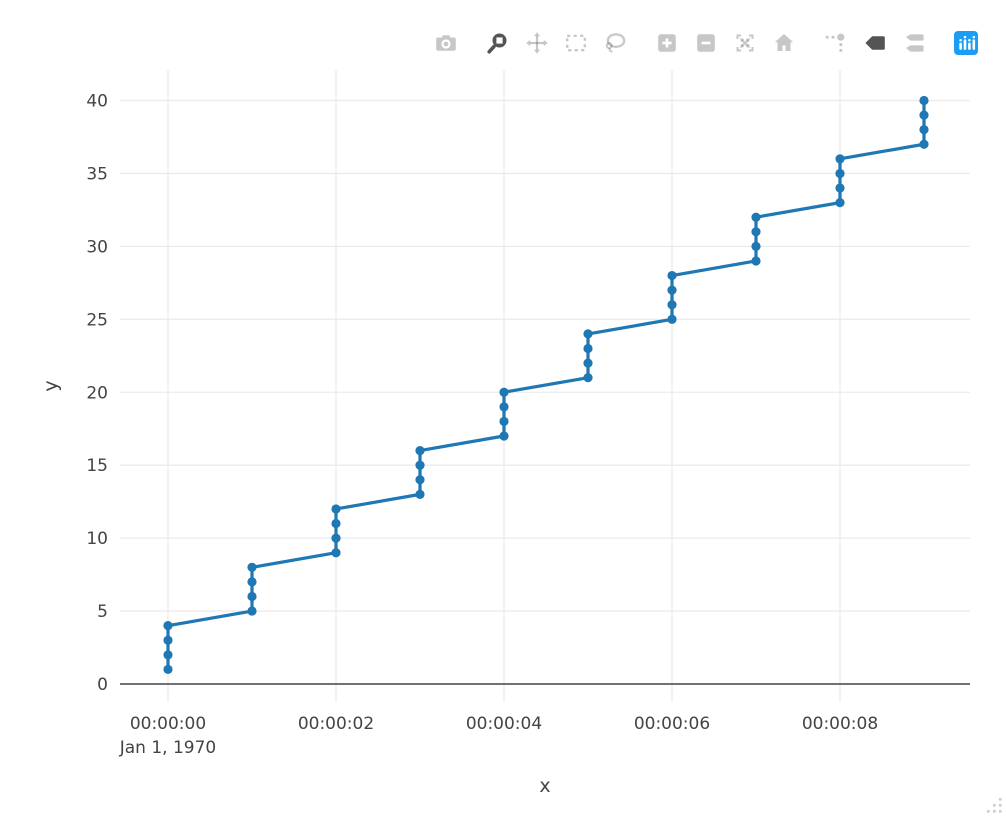  What do you see at coordinates (576, 43) in the screenshot?
I see `box-select-icon` at bounding box center [576, 43].